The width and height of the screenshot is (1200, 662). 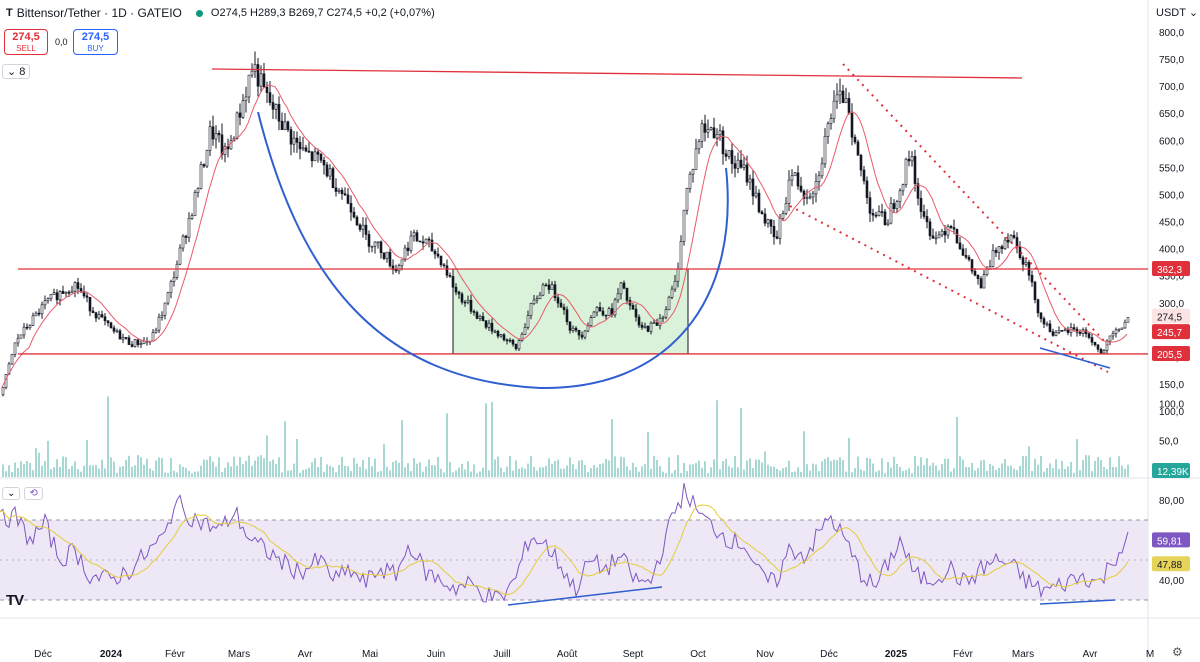 What do you see at coordinates (1171, 114) in the screenshot?
I see `price-tick-label: 650,0` at bounding box center [1171, 114].